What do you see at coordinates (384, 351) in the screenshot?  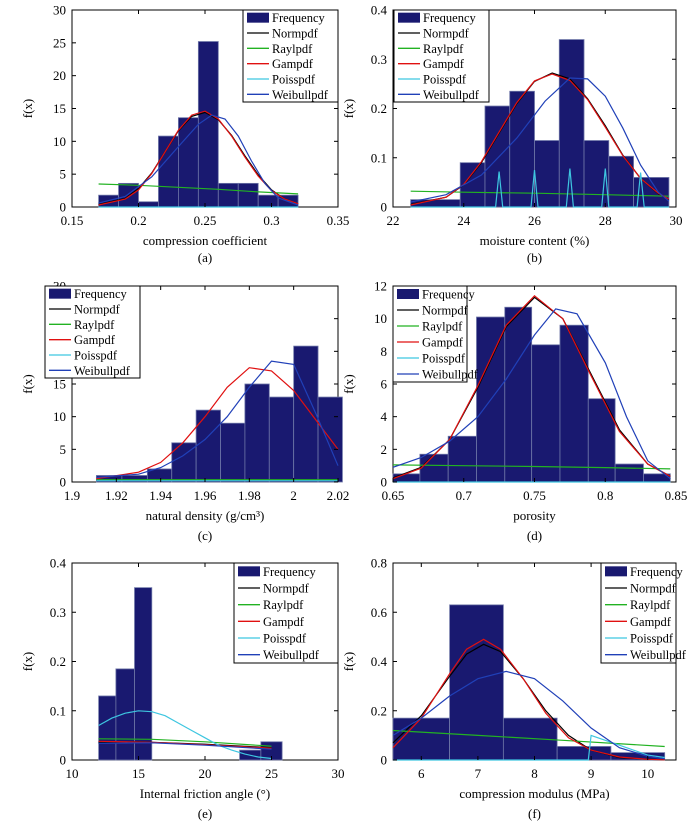 I see `y-tick-label: 8` at bounding box center [384, 351].